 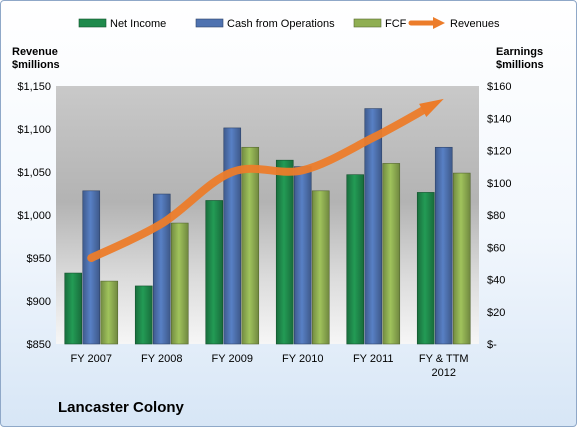 I want to click on left-tick-label: $1,100, so click(x=34, y=130).